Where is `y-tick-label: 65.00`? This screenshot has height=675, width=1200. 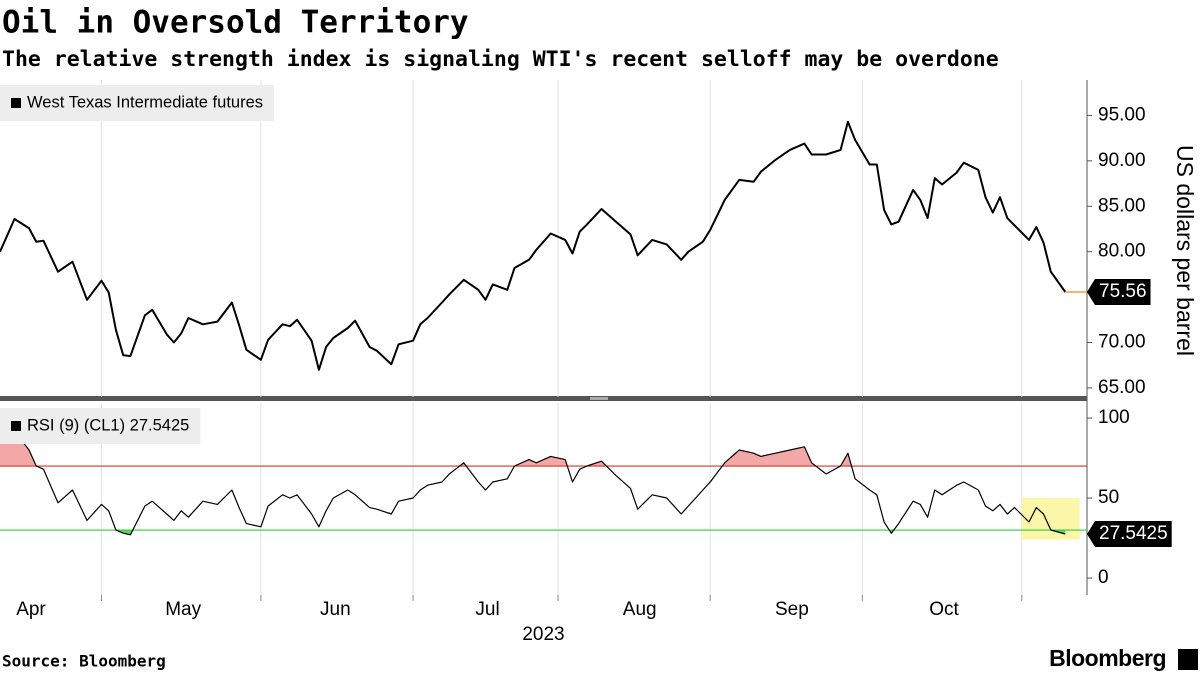
y-tick-label: 65.00 is located at coordinates (1122, 387).